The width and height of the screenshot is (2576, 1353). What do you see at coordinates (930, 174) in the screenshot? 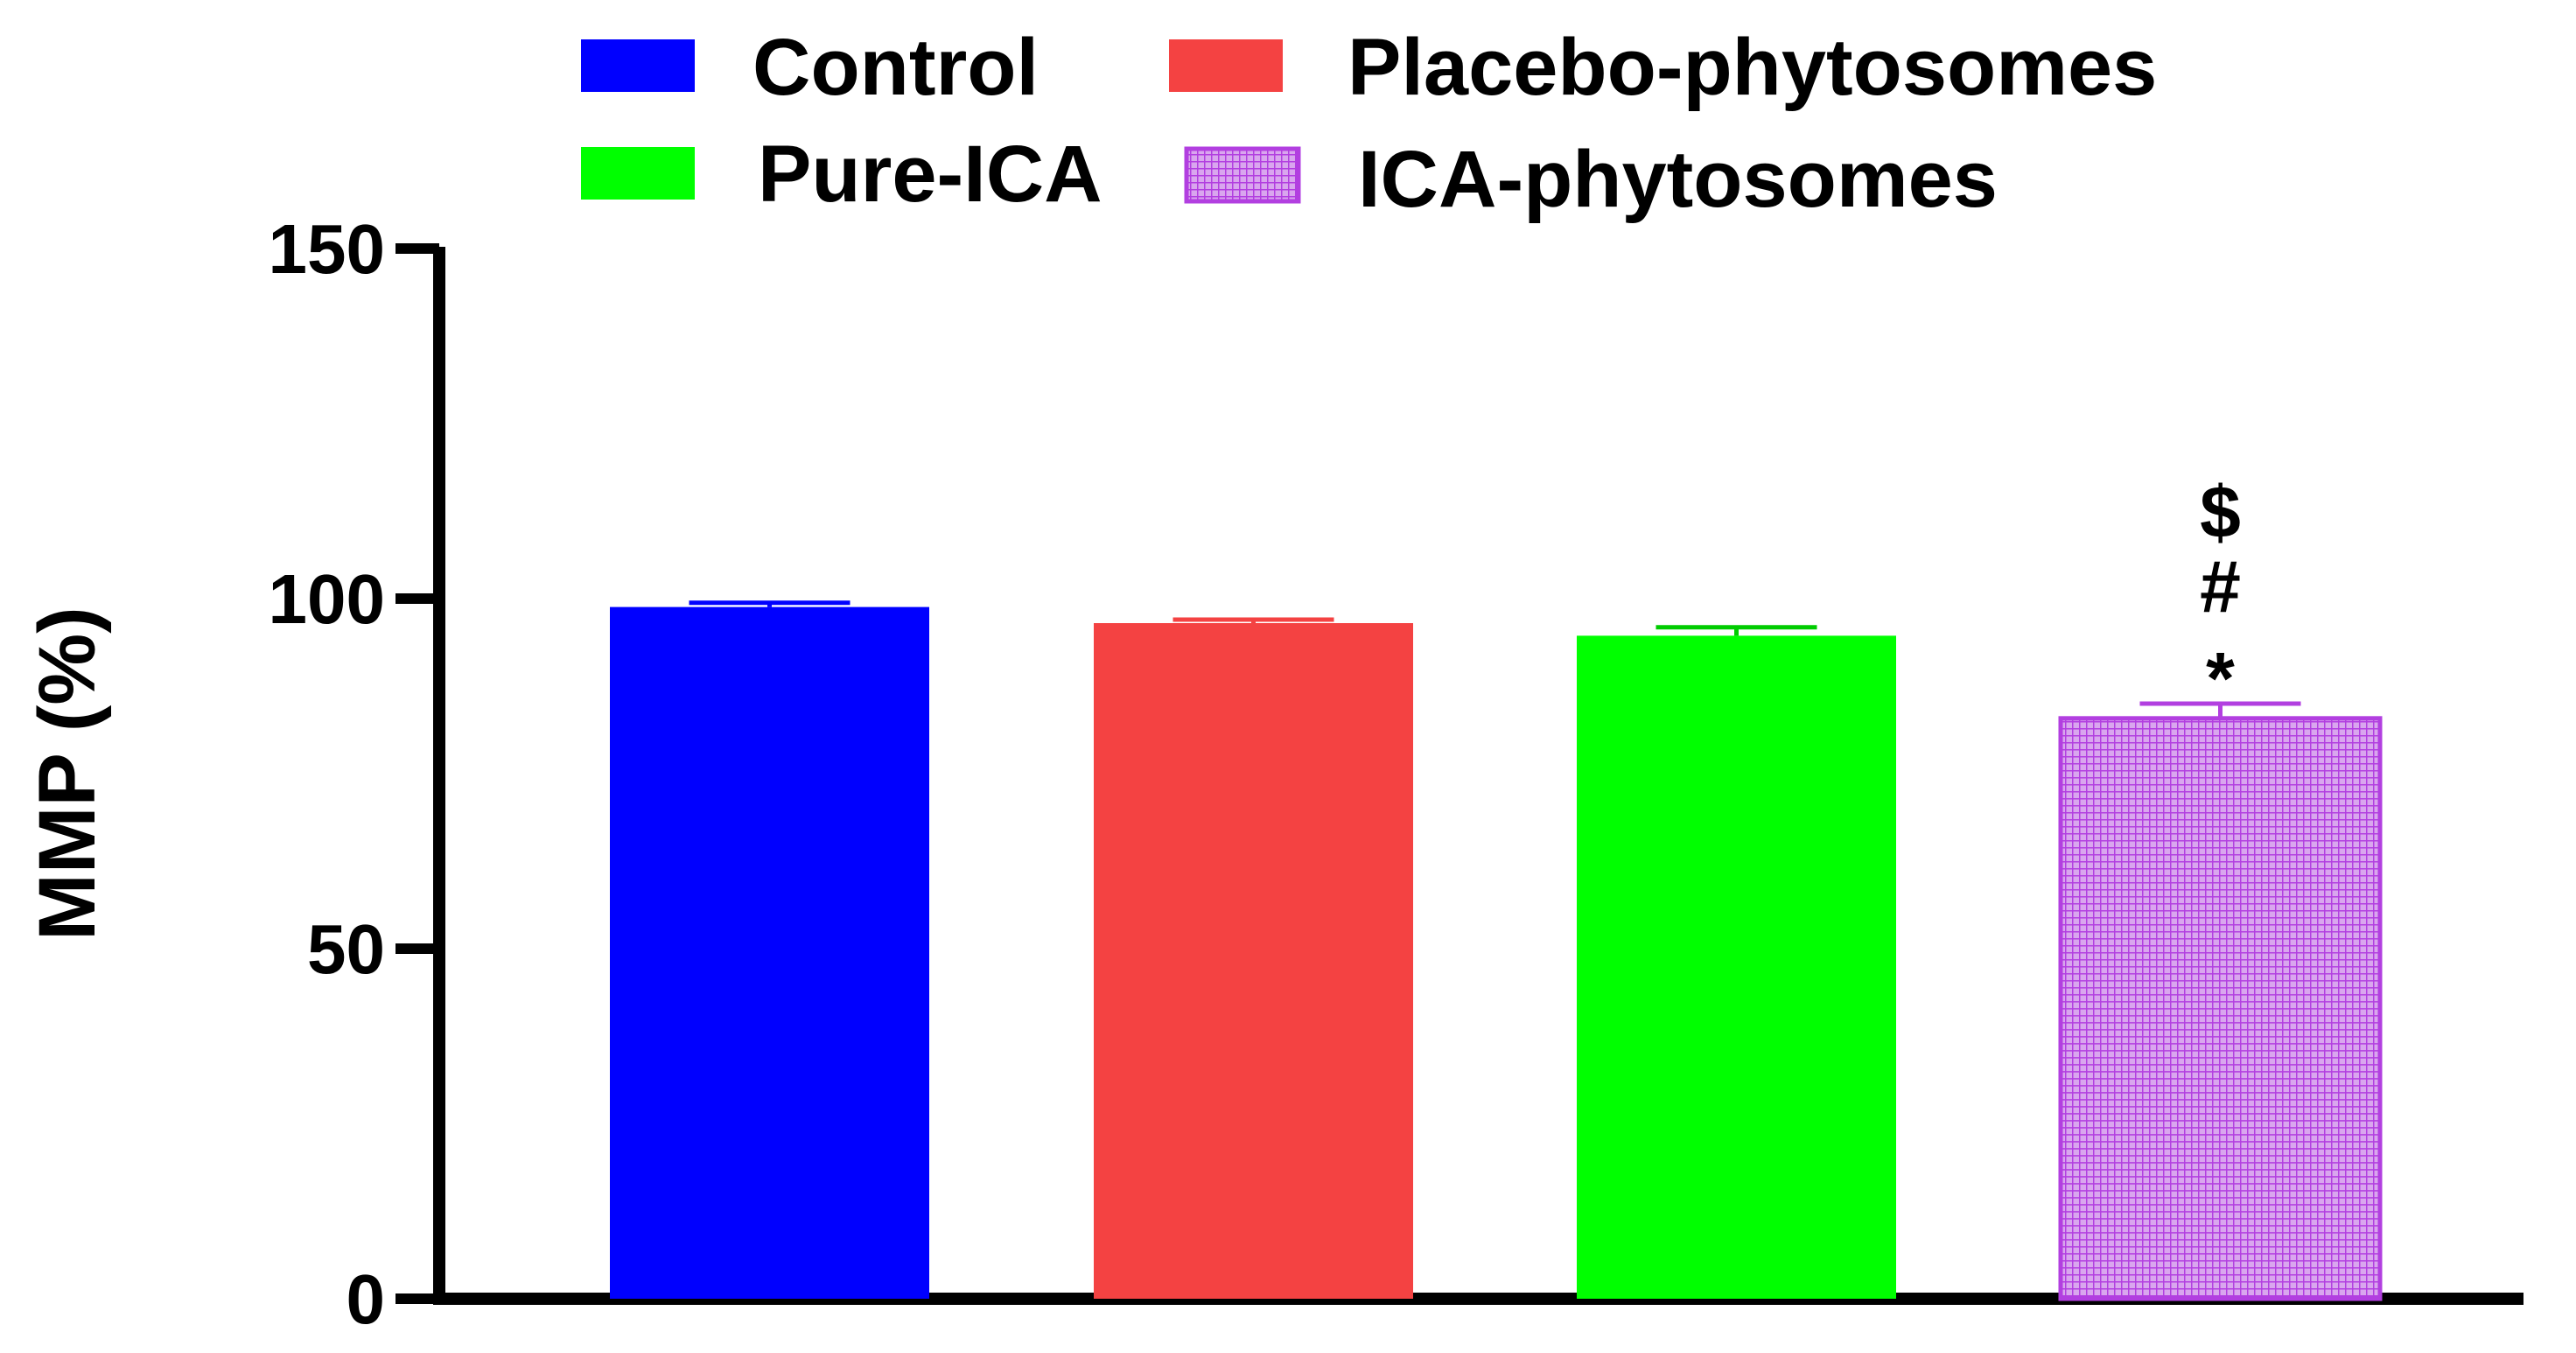
I see `legend-label-pure-ica: Pure-ICA` at bounding box center [930, 174].